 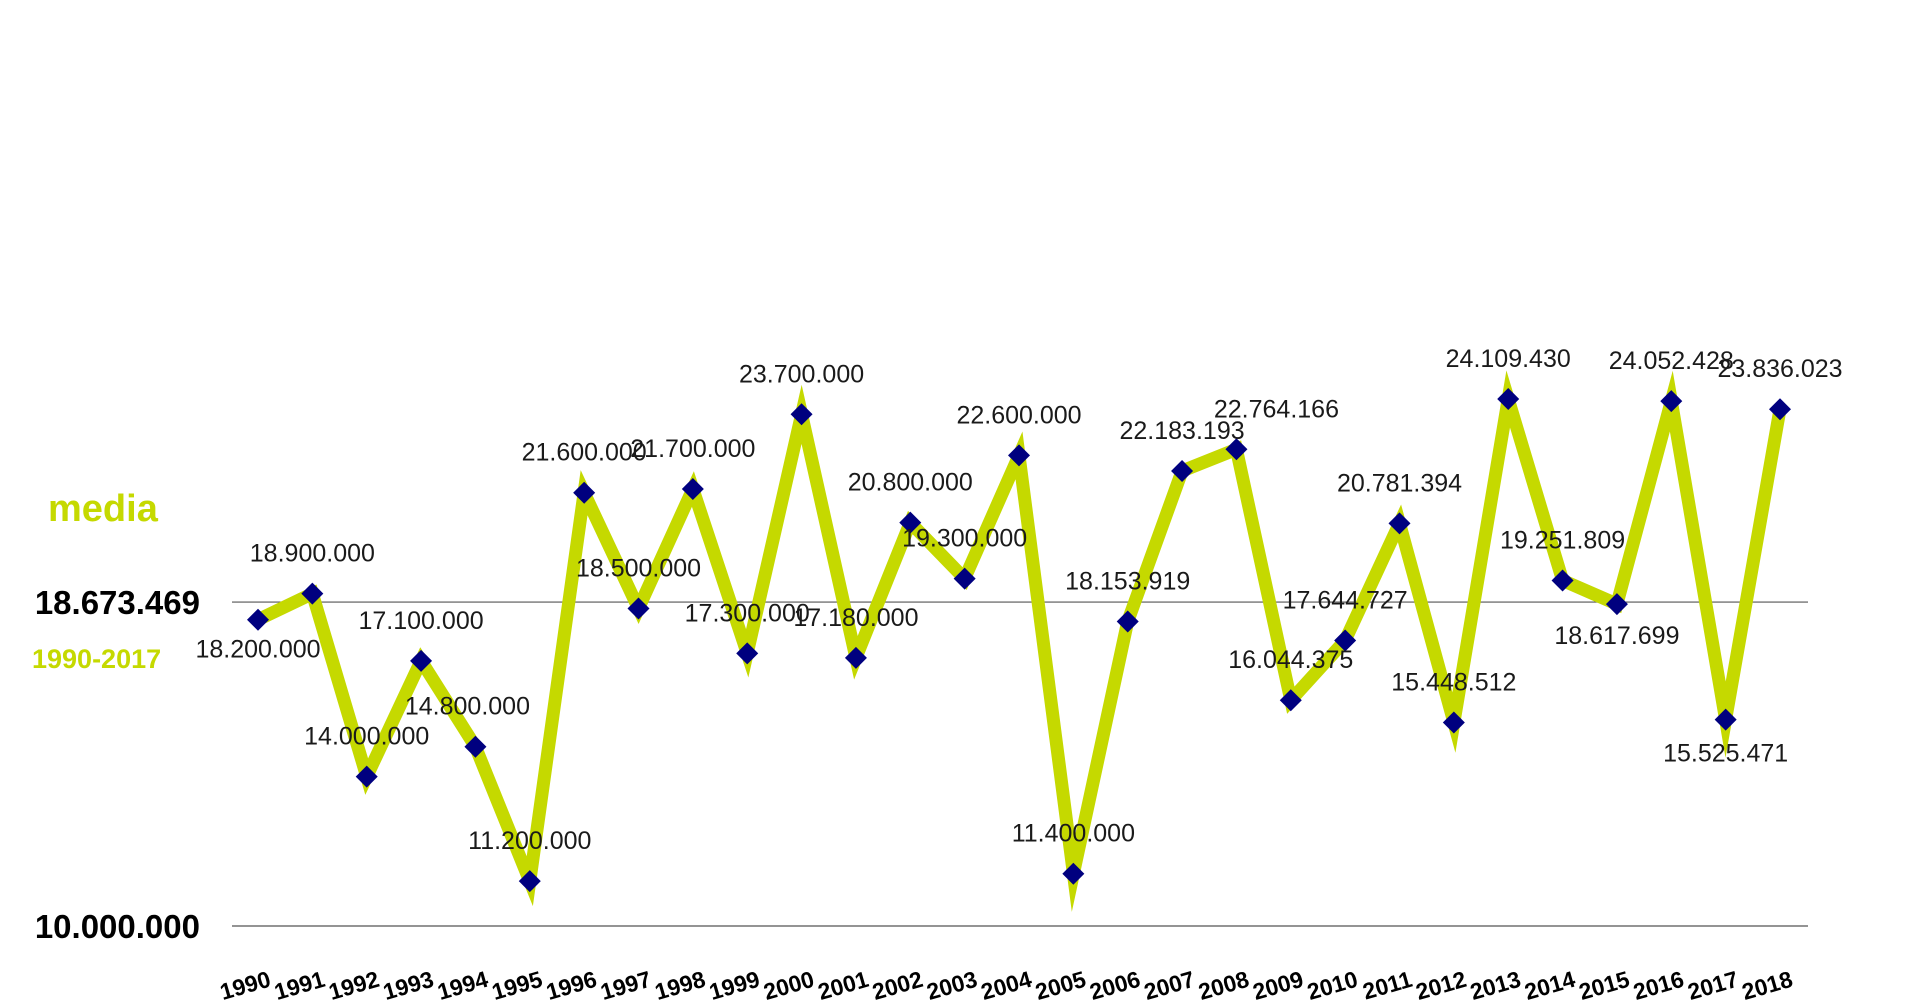 What do you see at coordinates (1562, 540) in the screenshot?
I see `data-label: 19.251.809` at bounding box center [1562, 540].